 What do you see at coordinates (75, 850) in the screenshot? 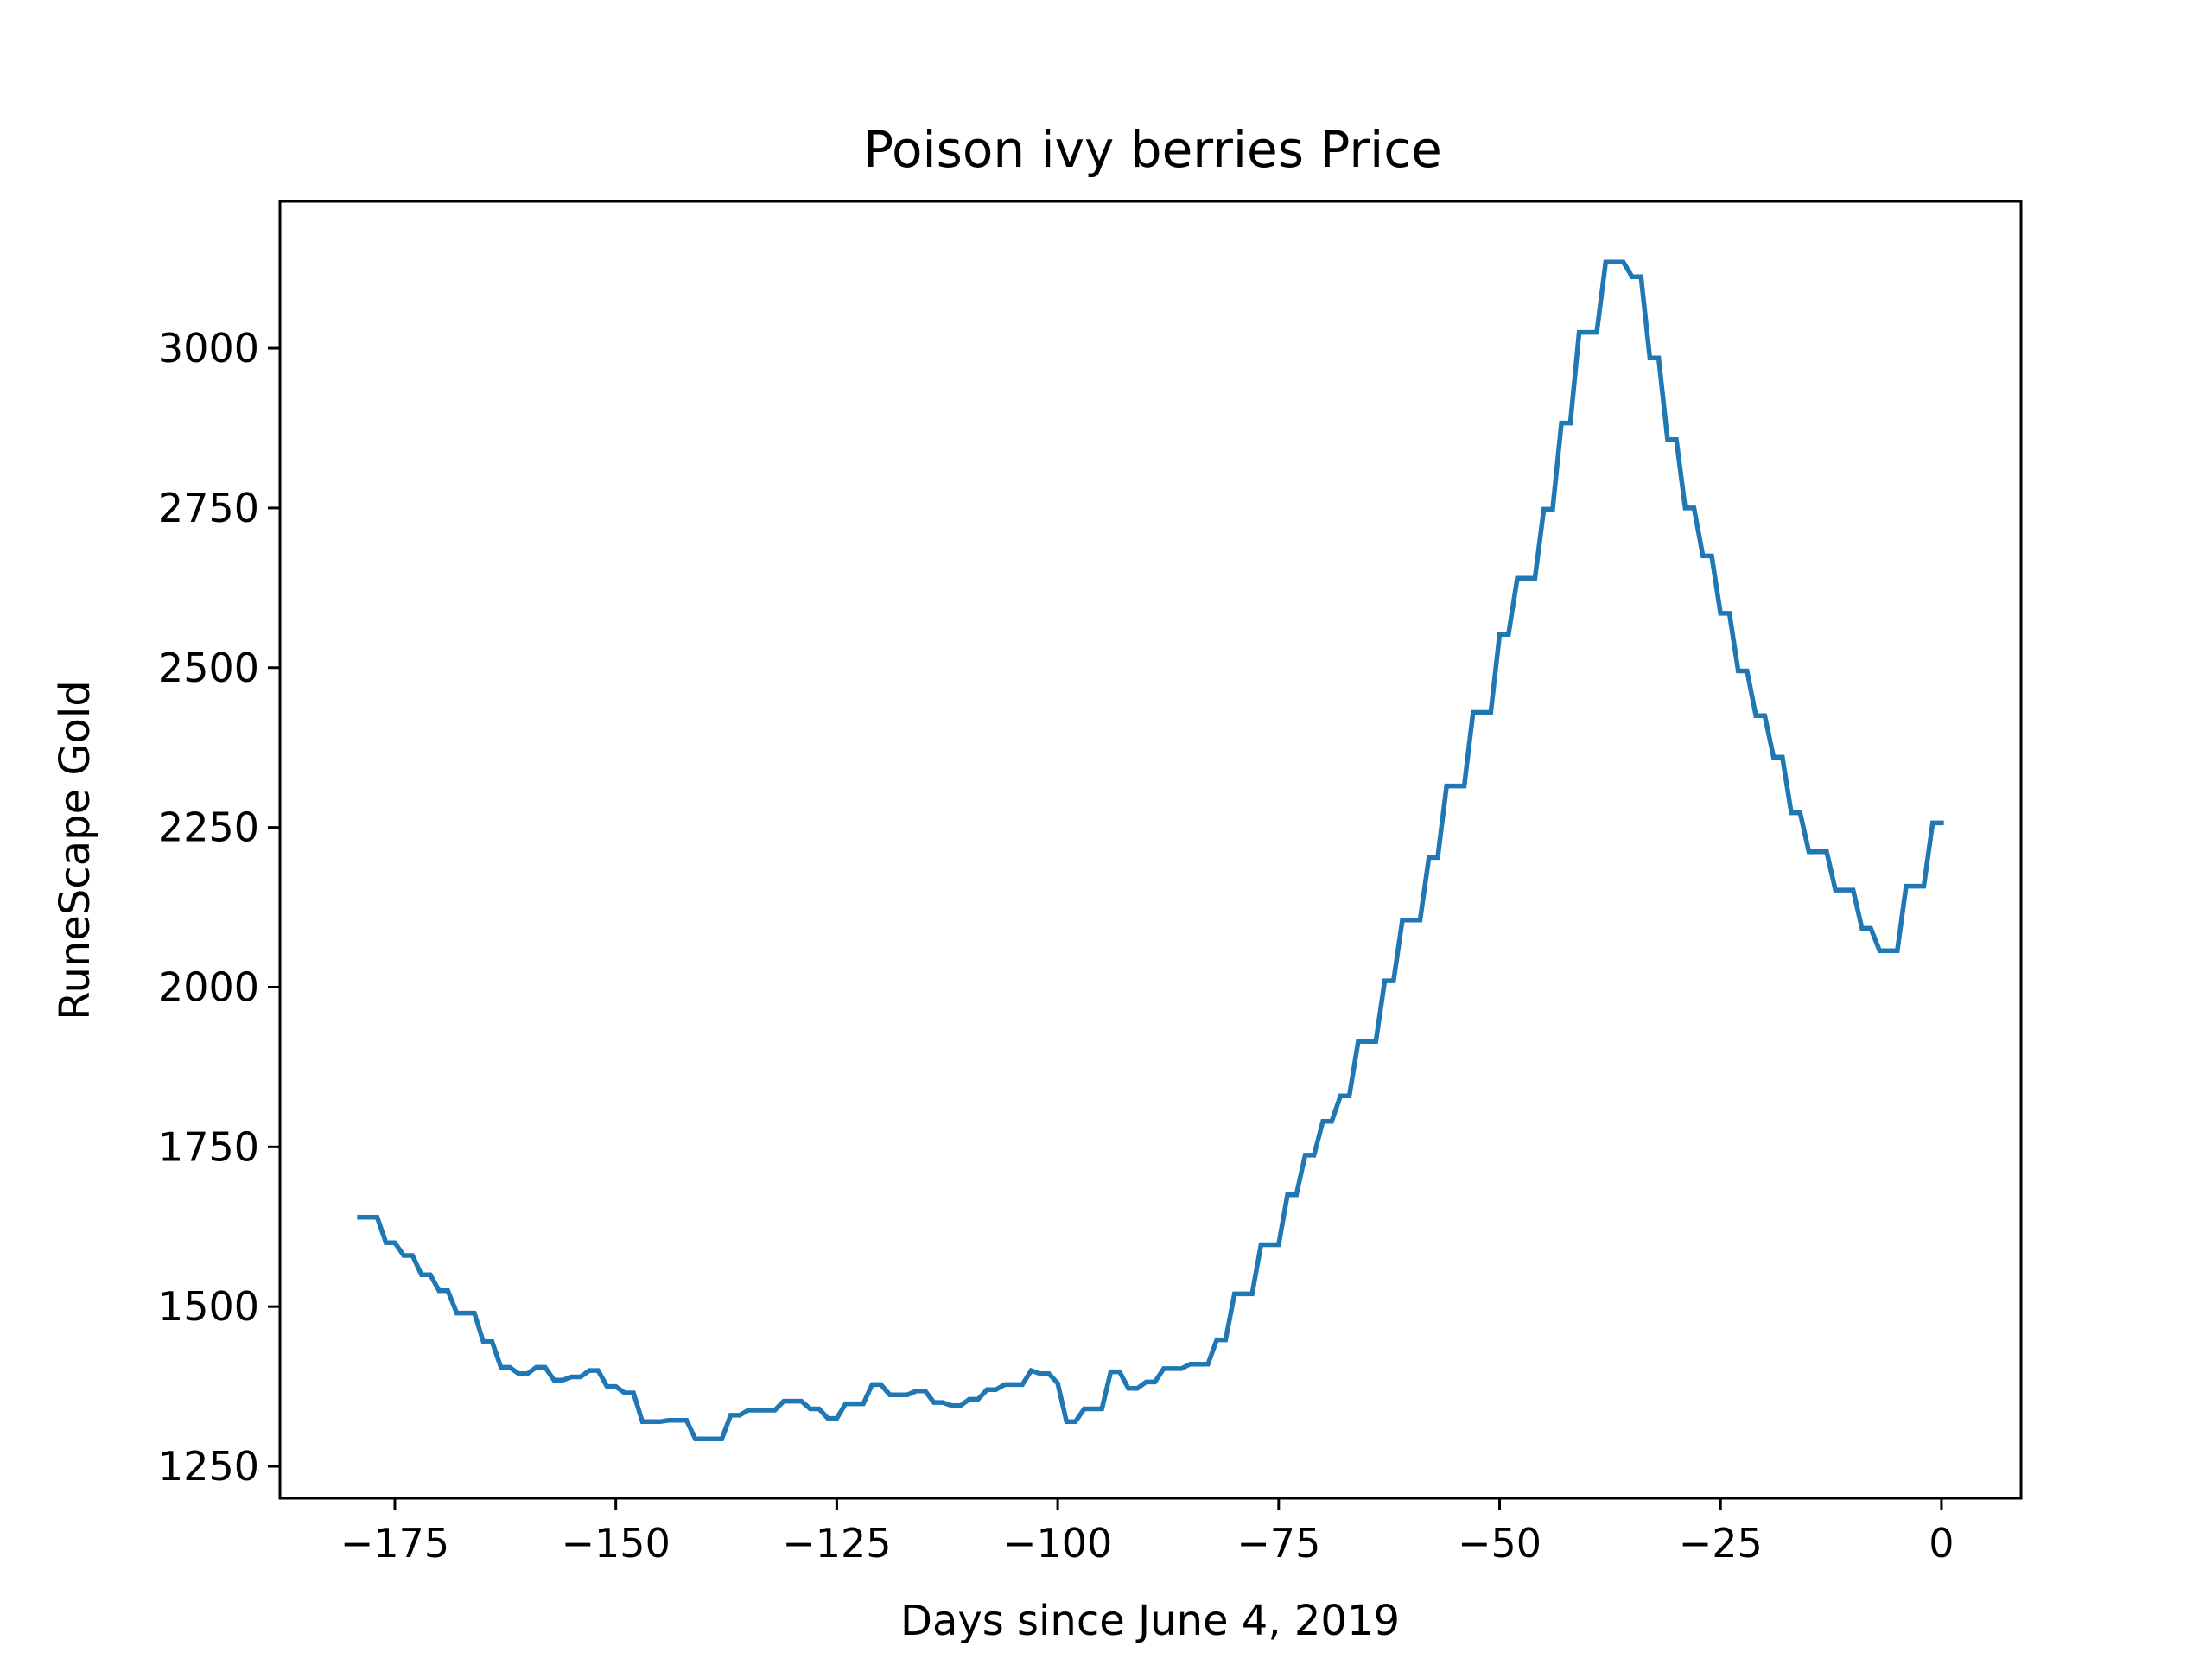
I see `y-axis-label: RuneScape Gold` at bounding box center [75, 850].